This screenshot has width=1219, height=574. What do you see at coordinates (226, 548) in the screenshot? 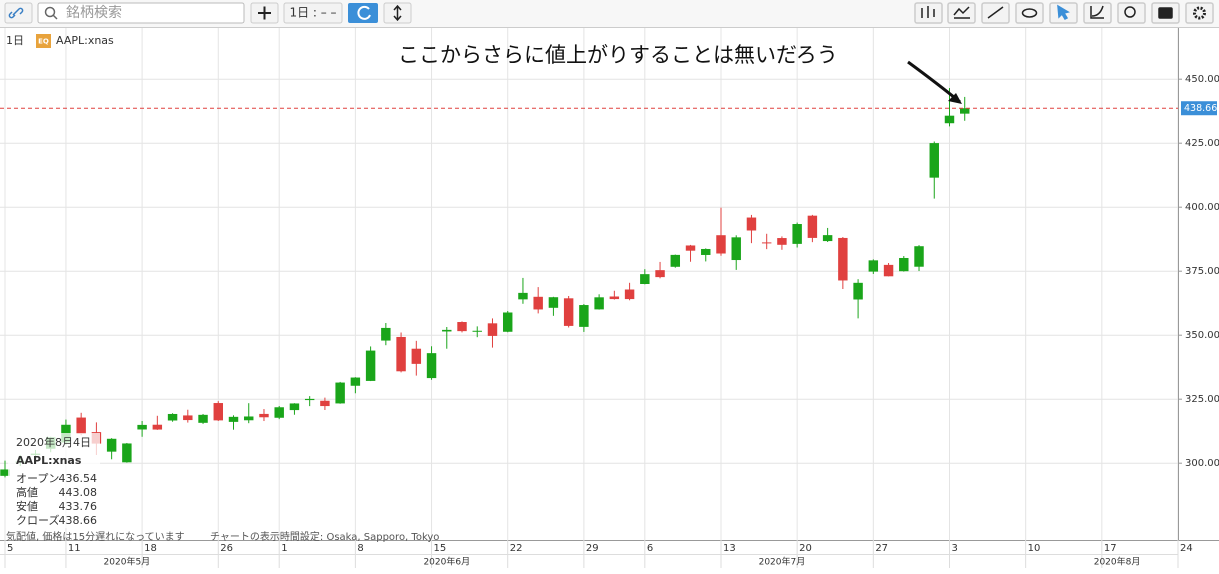
I see `x-tick-label: 26` at bounding box center [226, 548].